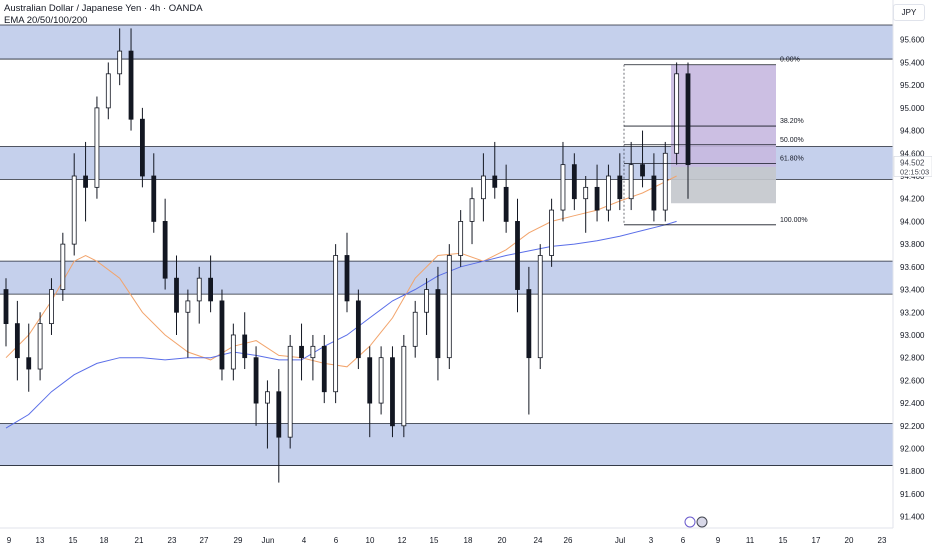 This screenshot has height=555, width=932. Describe the element at coordinates (204, 540) in the screenshot. I see `time-tick-label: 27` at that location.